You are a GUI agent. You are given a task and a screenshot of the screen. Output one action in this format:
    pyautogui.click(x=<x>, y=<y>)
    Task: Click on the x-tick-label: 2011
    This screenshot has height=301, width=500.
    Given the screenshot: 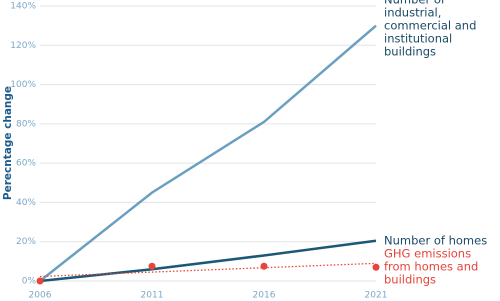 What is the action you would take?
    pyautogui.click(x=152, y=296)
    